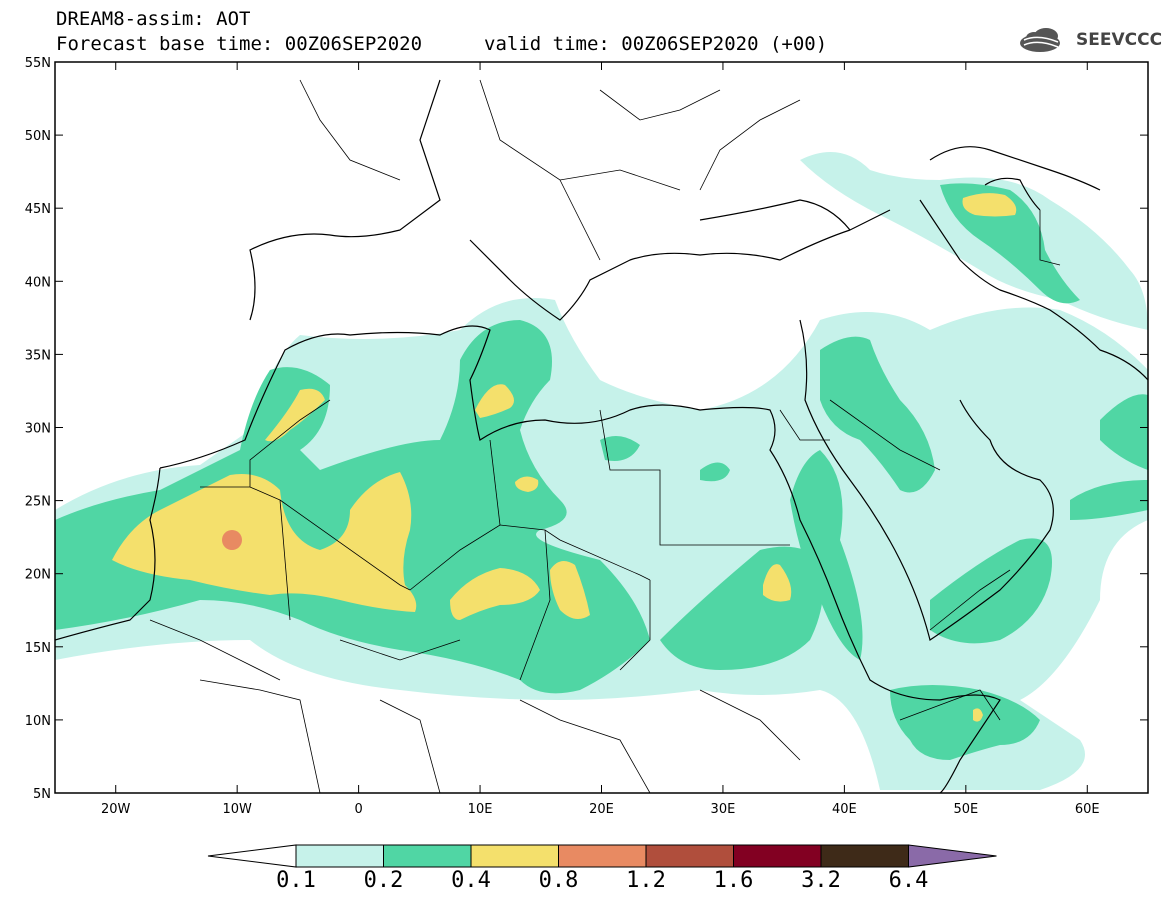  What do you see at coordinates (358, 809) in the screenshot?
I see `lon-label: 0` at bounding box center [358, 809].